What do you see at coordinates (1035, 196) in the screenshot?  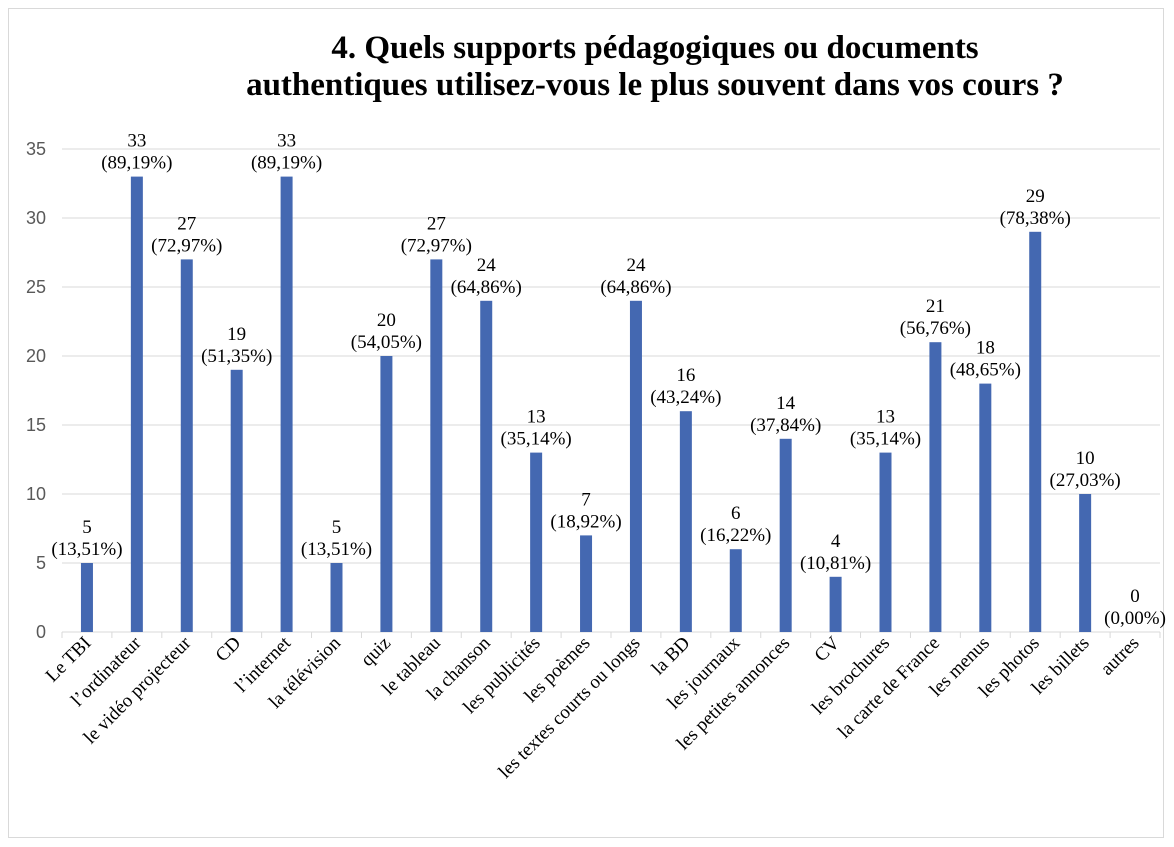 I see `data-label-value: 29` at bounding box center [1035, 196].